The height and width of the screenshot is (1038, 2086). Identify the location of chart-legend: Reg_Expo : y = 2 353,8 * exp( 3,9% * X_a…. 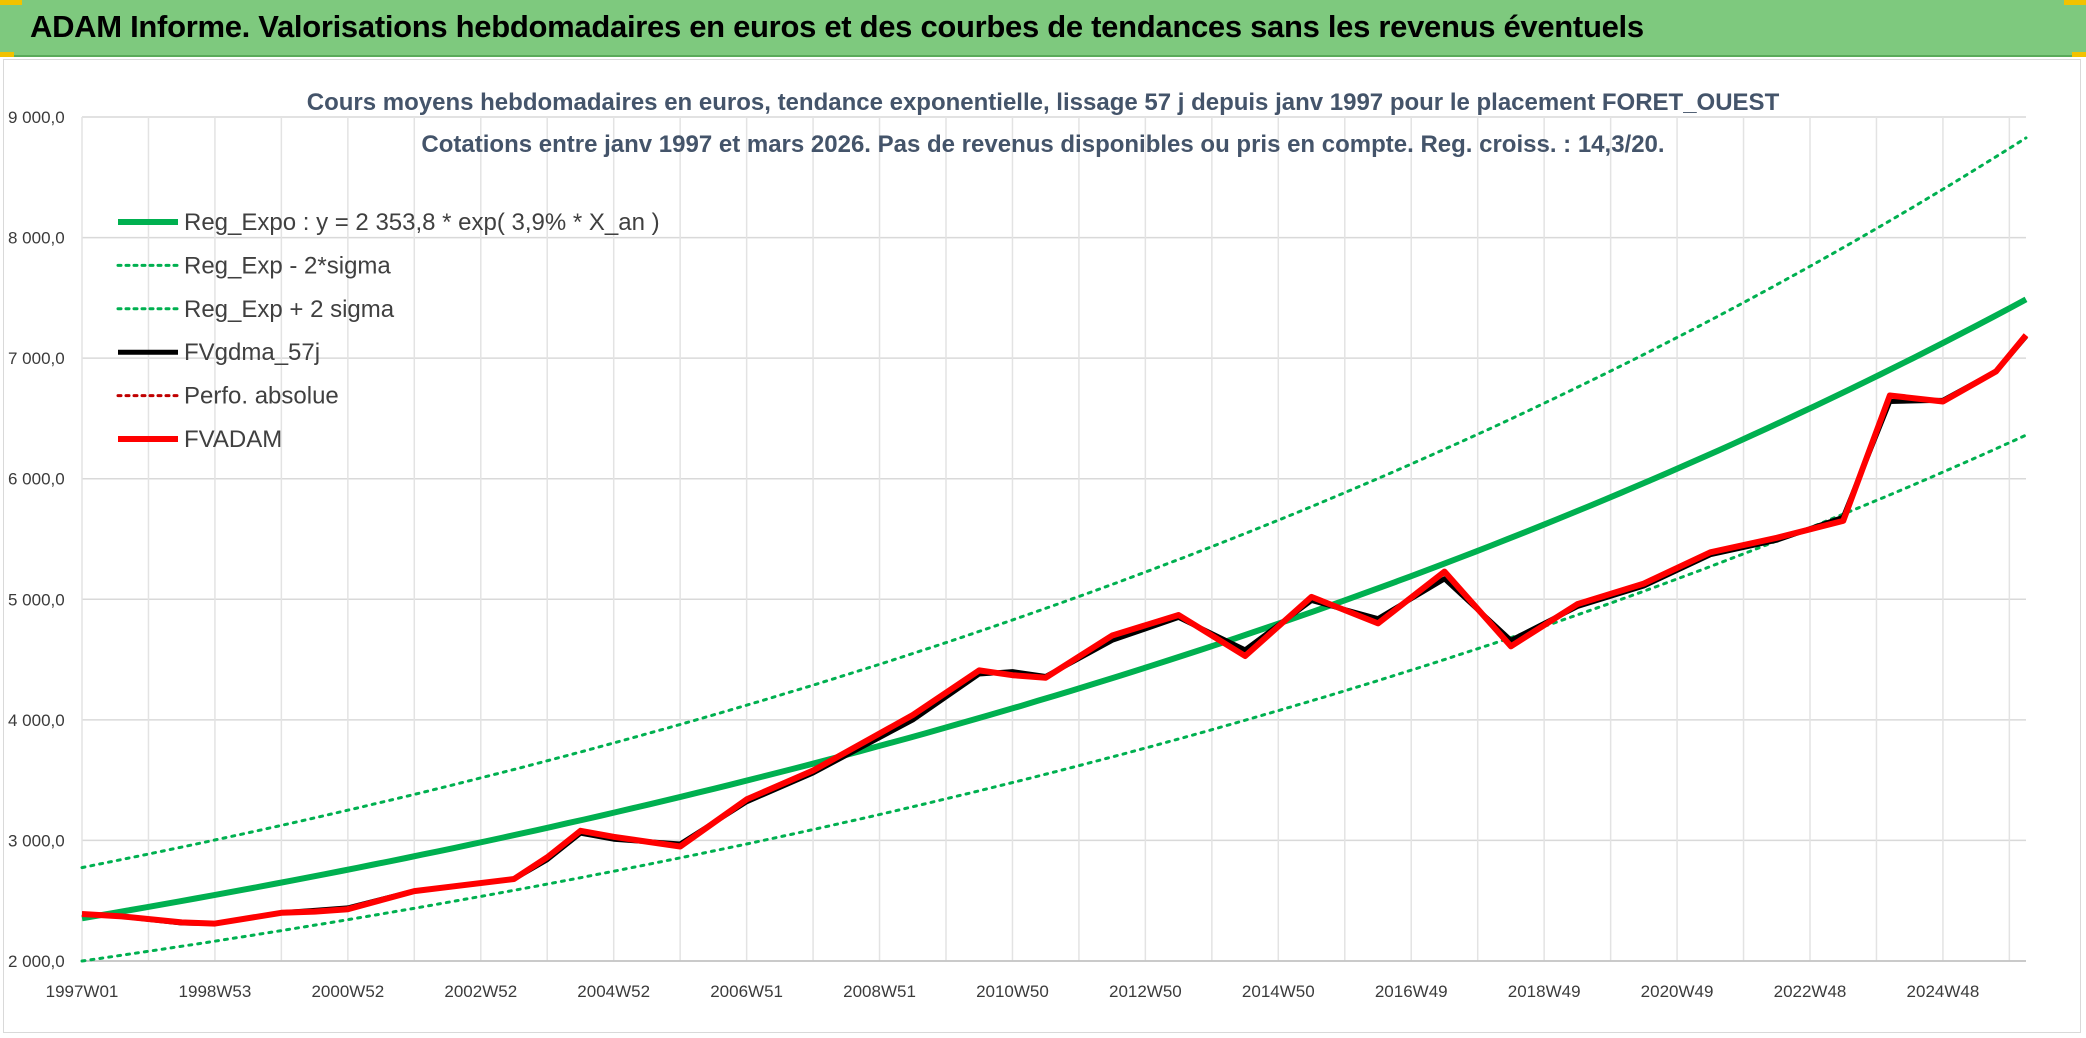
(388, 331).